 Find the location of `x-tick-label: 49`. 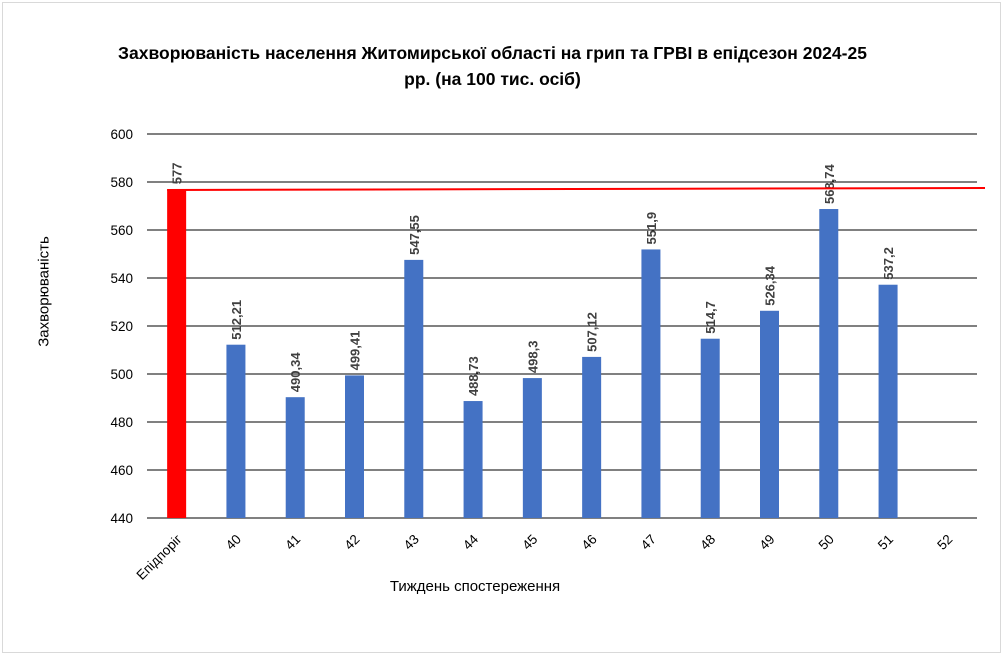

x-tick-label: 49 is located at coordinates (766, 542).